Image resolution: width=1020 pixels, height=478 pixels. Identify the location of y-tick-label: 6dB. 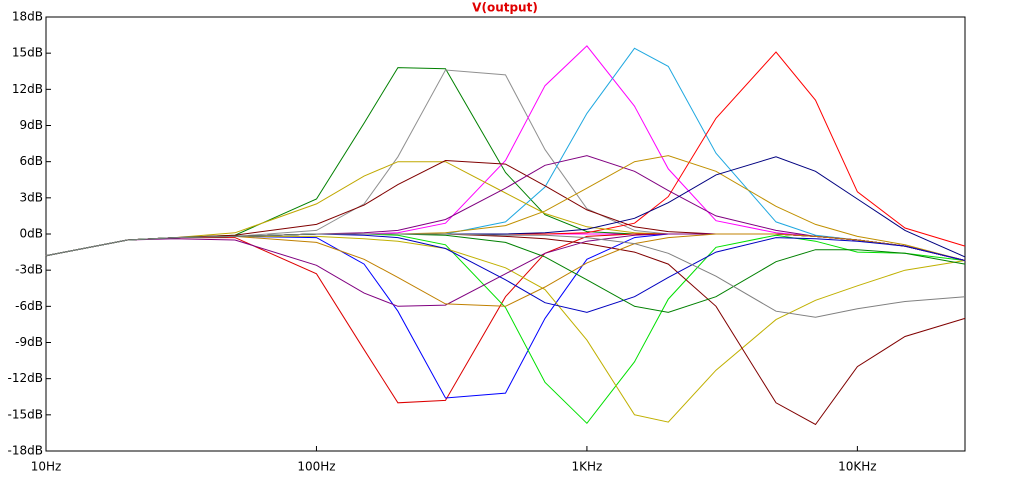
(31, 161).